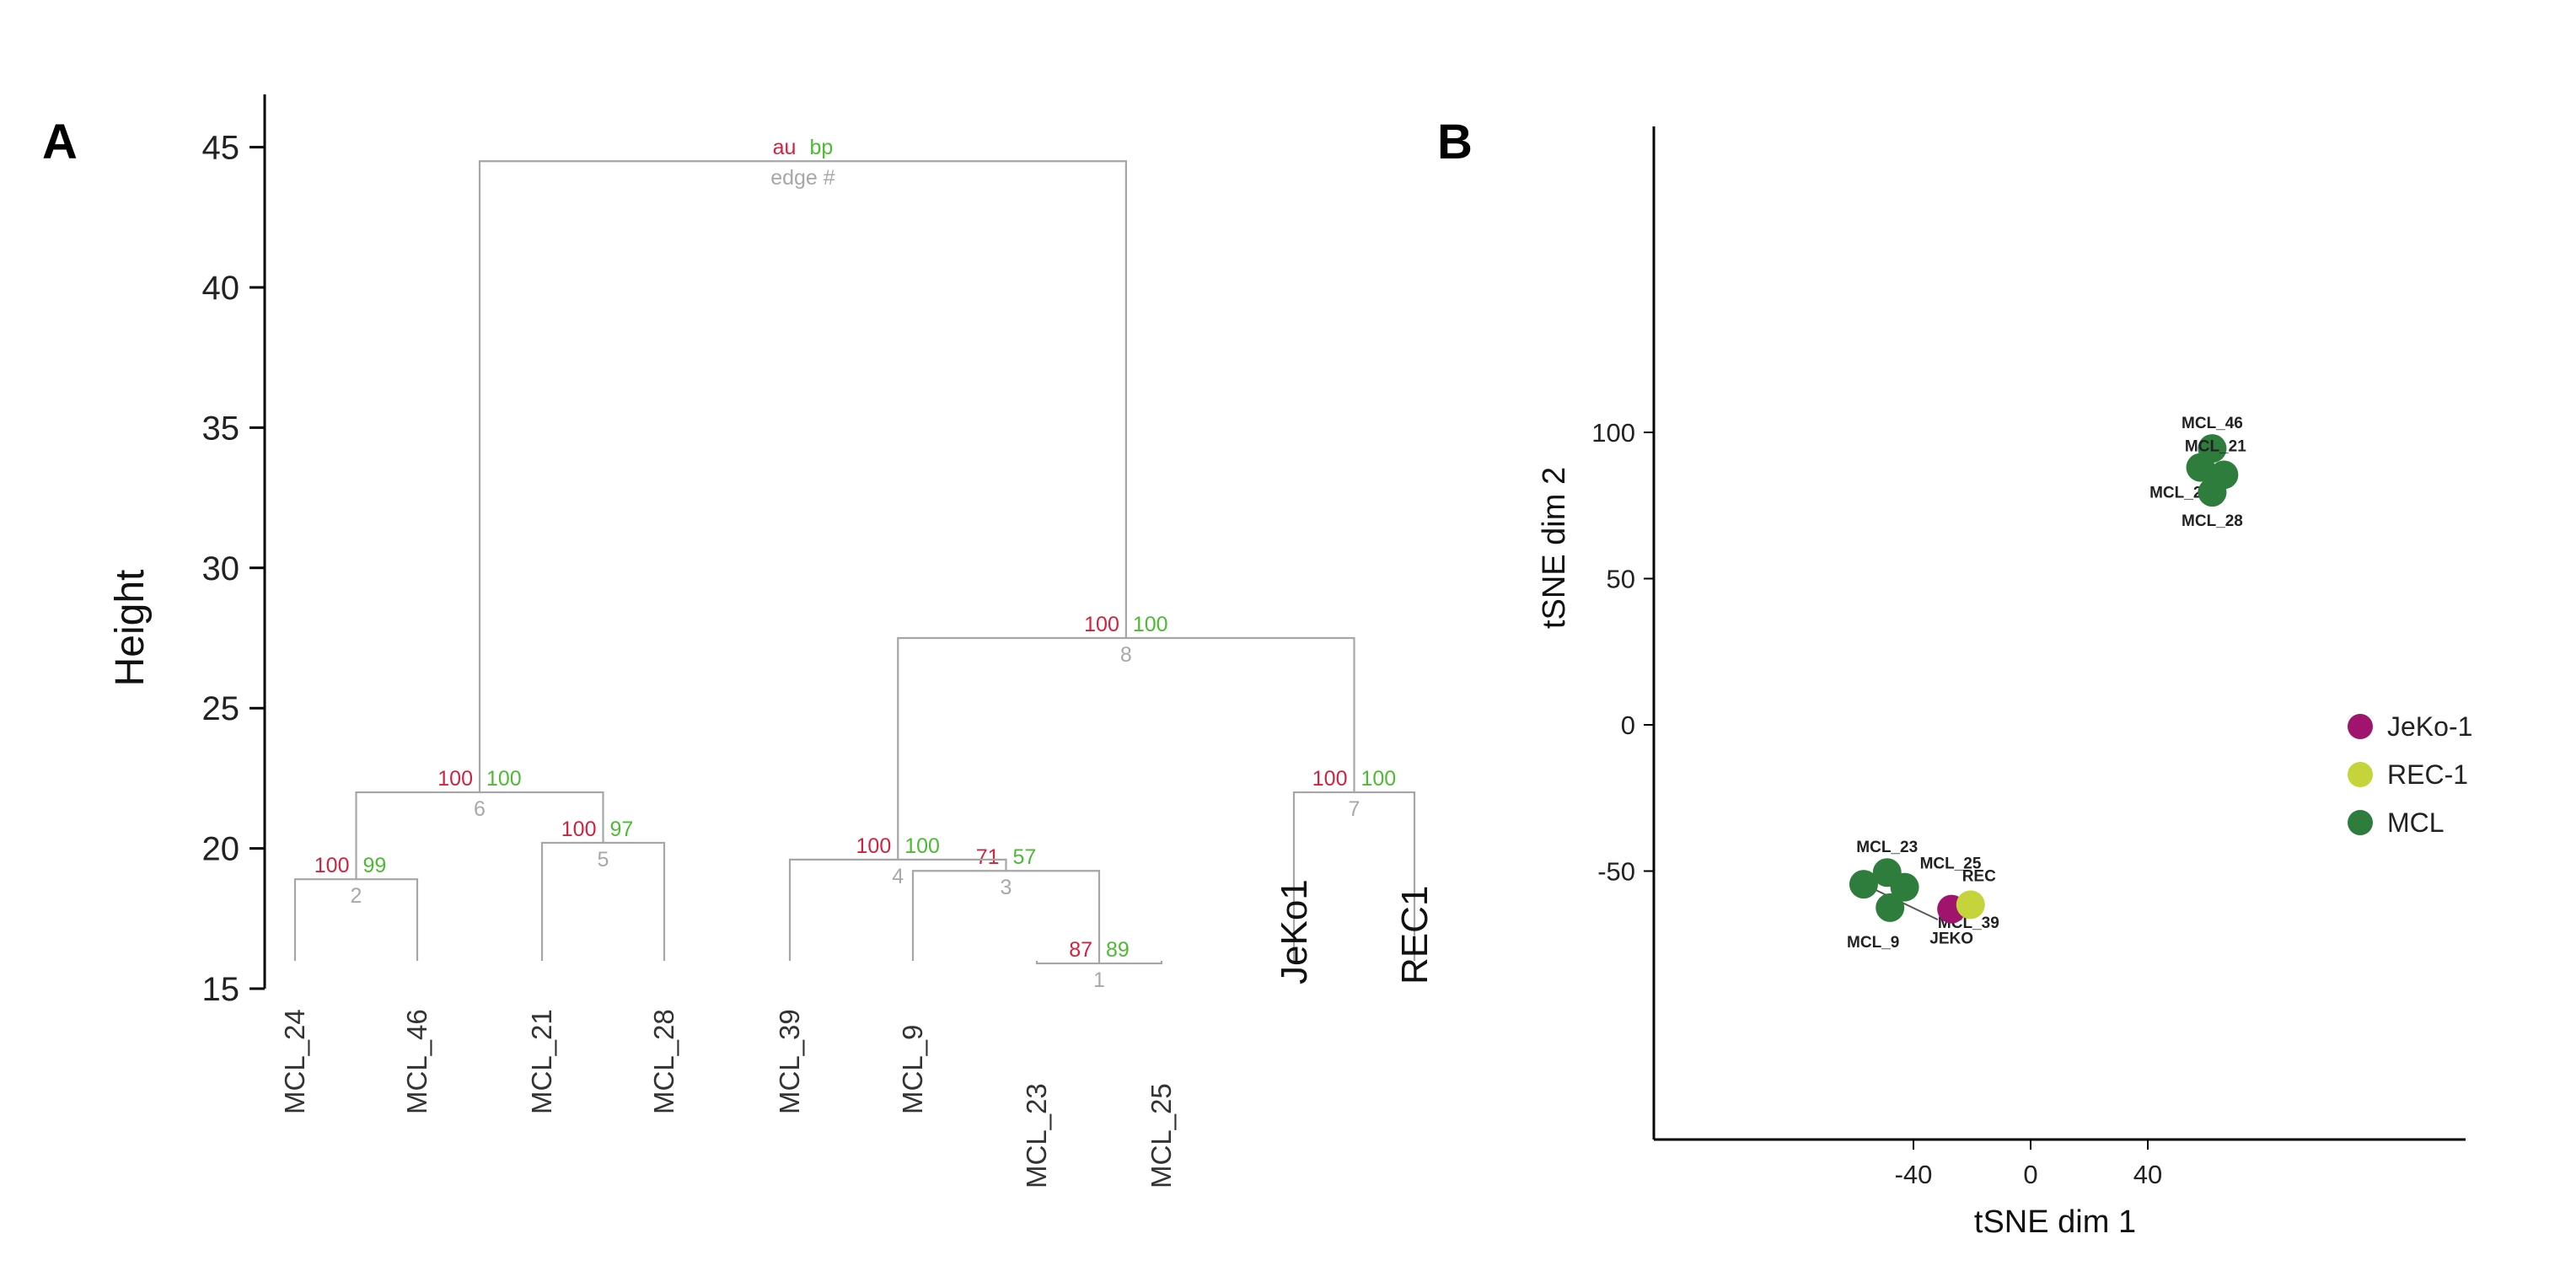 The height and width of the screenshot is (1271, 2576). What do you see at coordinates (1951, 939) in the screenshot?
I see `point-label: JEKO` at bounding box center [1951, 939].